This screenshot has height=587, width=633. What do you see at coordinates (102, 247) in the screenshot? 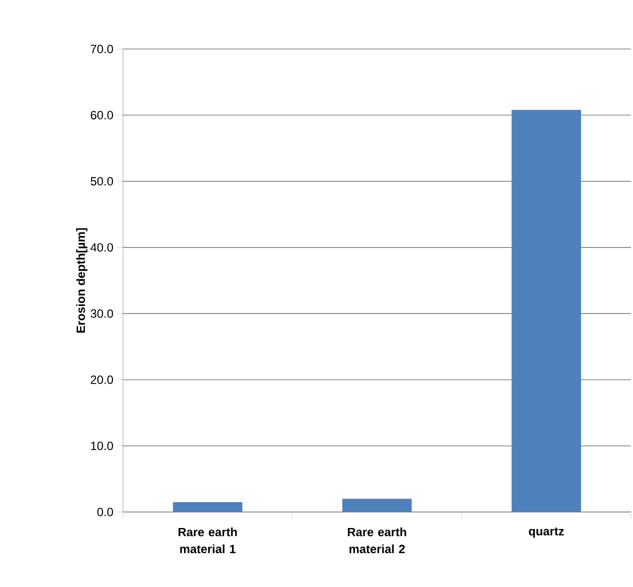
I see `y-tick-label: 40.0` at bounding box center [102, 247].